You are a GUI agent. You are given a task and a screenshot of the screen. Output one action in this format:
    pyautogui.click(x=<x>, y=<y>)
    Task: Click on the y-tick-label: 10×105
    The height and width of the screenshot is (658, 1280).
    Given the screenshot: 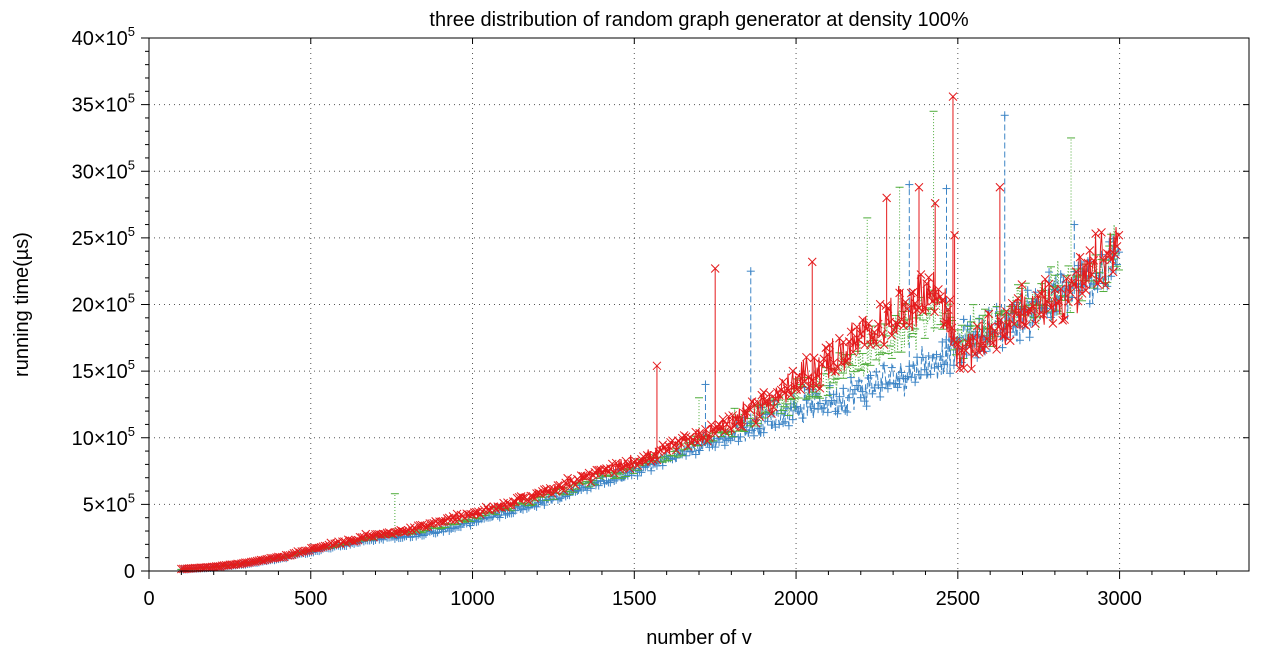 What is the action you would take?
    pyautogui.click(x=103, y=437)
    